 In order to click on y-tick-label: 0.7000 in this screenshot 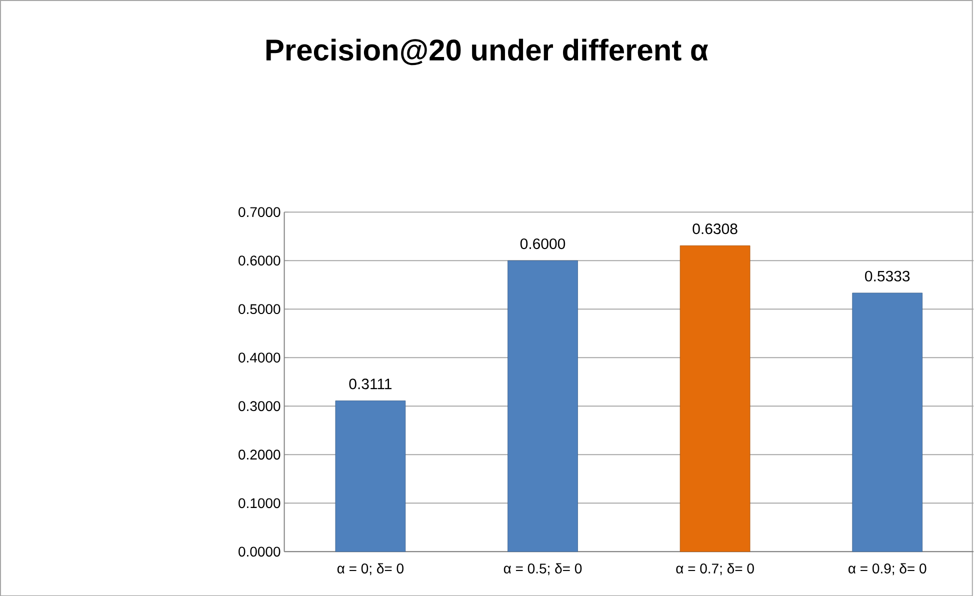, I will do `click(259, 211)`.